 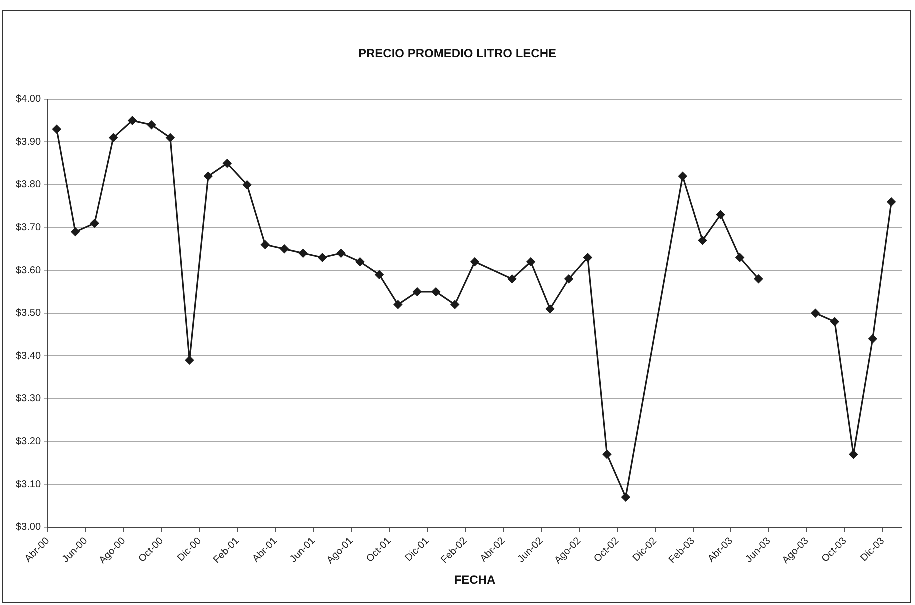 I want to click on y-tick-label: $3.90, so click(x=29, y=142).